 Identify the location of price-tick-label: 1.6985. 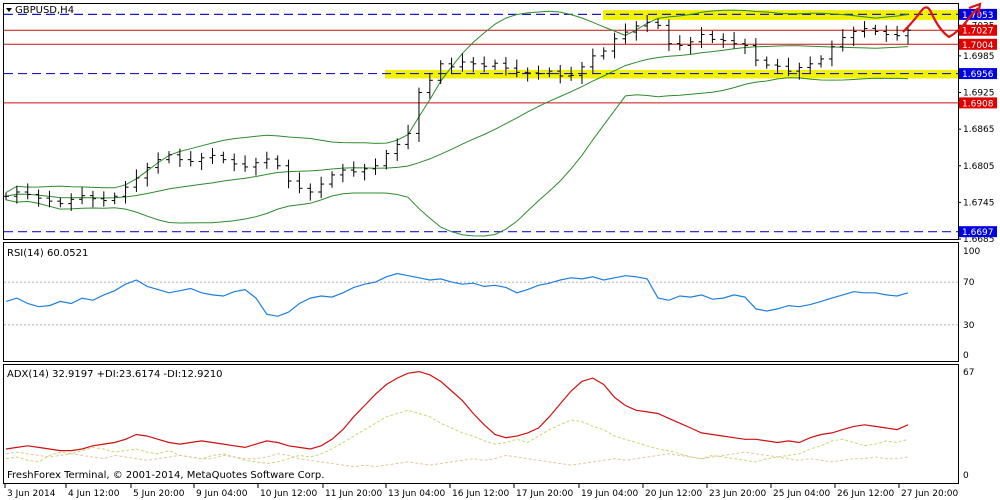
(979, 57).